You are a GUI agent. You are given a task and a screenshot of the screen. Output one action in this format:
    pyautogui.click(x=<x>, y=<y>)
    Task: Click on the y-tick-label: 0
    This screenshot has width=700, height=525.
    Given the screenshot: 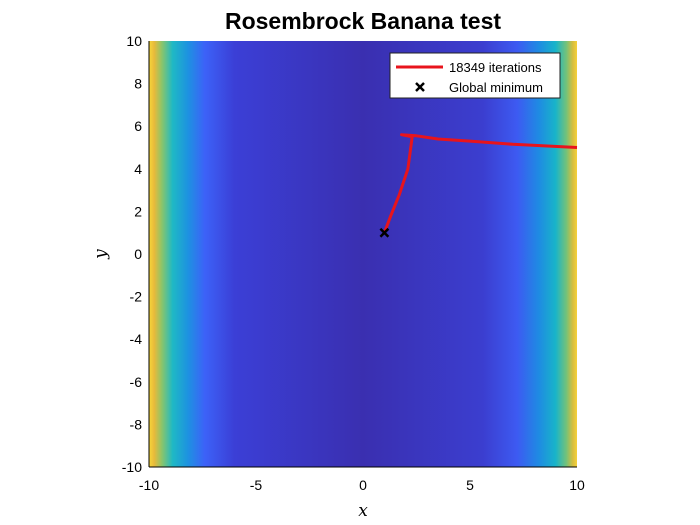 What is the action you would take?
    pyautogui.click(x=138, y=254)
    